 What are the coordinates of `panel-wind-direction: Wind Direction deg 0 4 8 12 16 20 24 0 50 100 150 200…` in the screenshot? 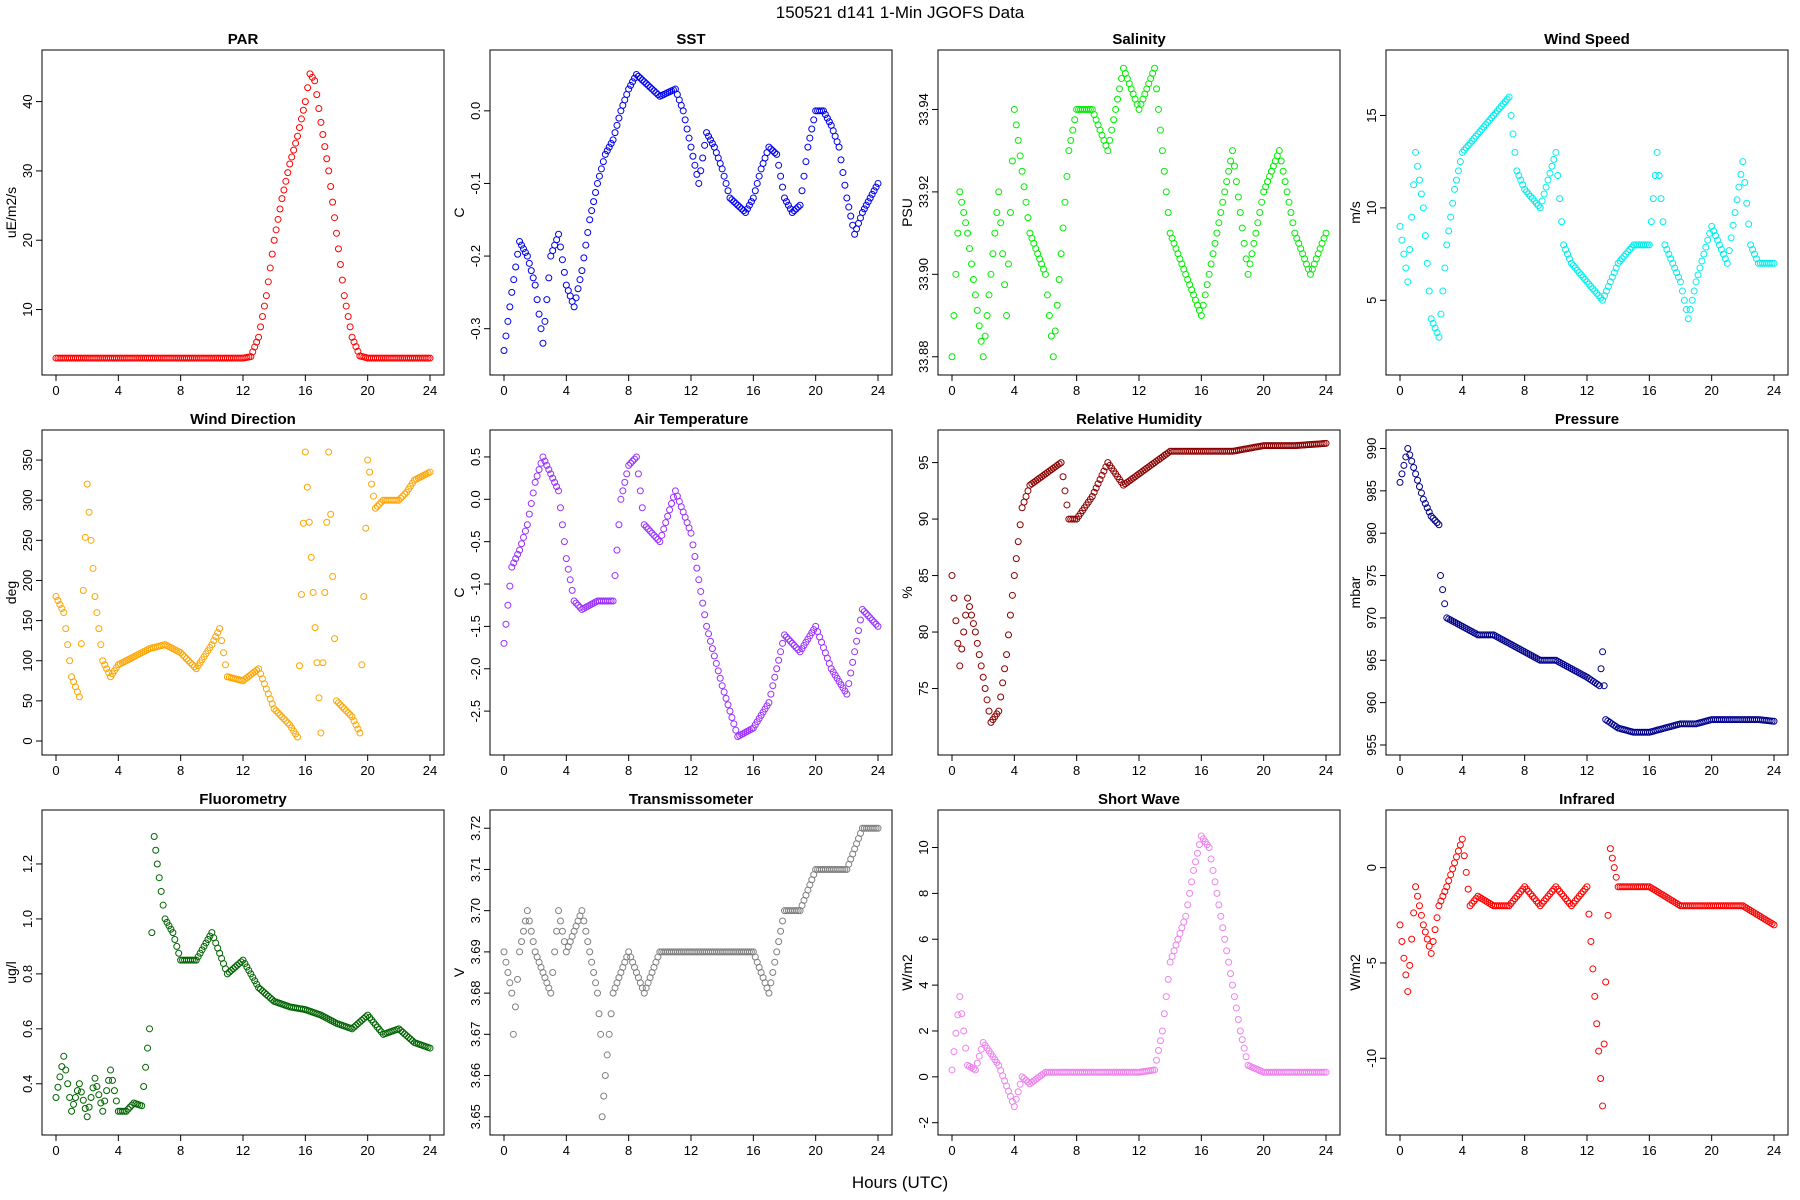 It's located at (224, 594).